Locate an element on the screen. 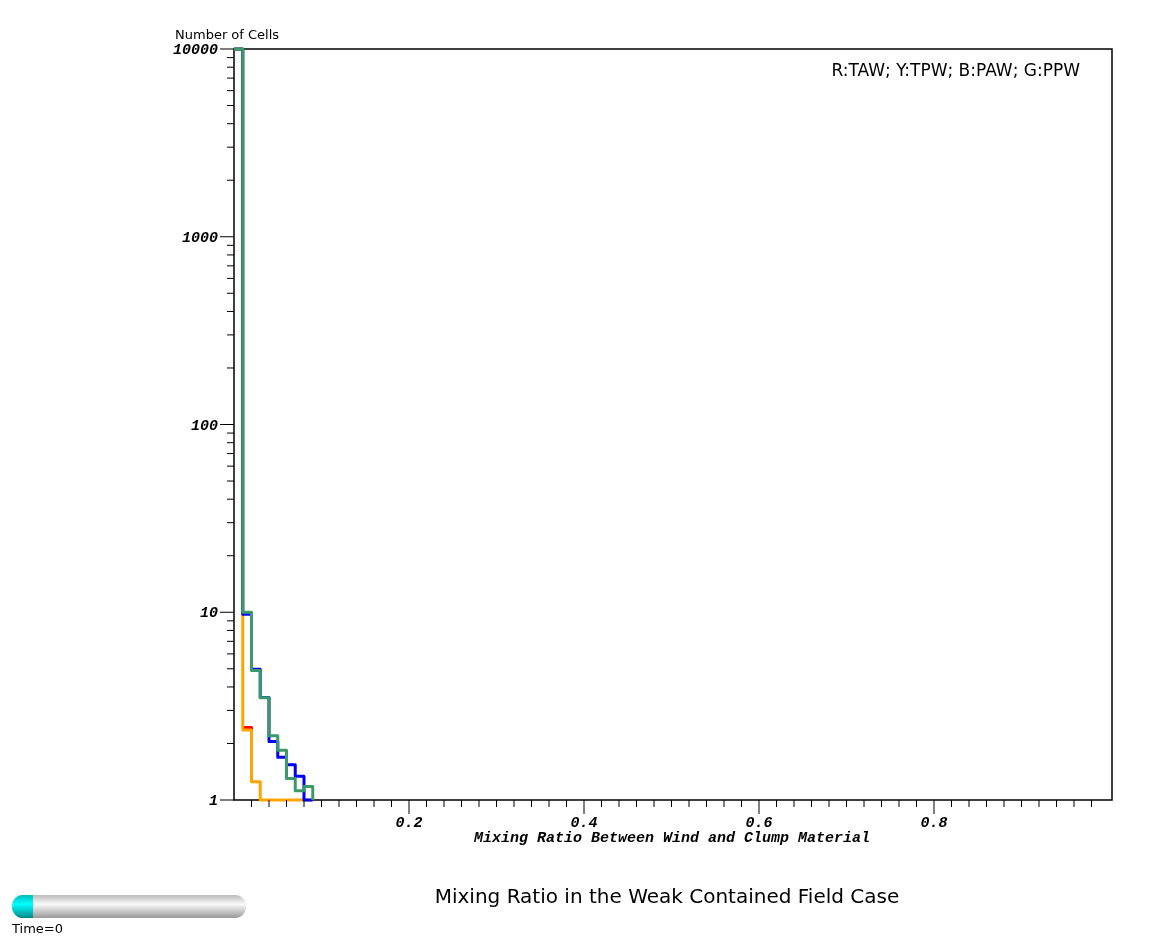 The width and height of the screenshot is (1171, 942). text: Time=0 is located at coordinates (37, 928).